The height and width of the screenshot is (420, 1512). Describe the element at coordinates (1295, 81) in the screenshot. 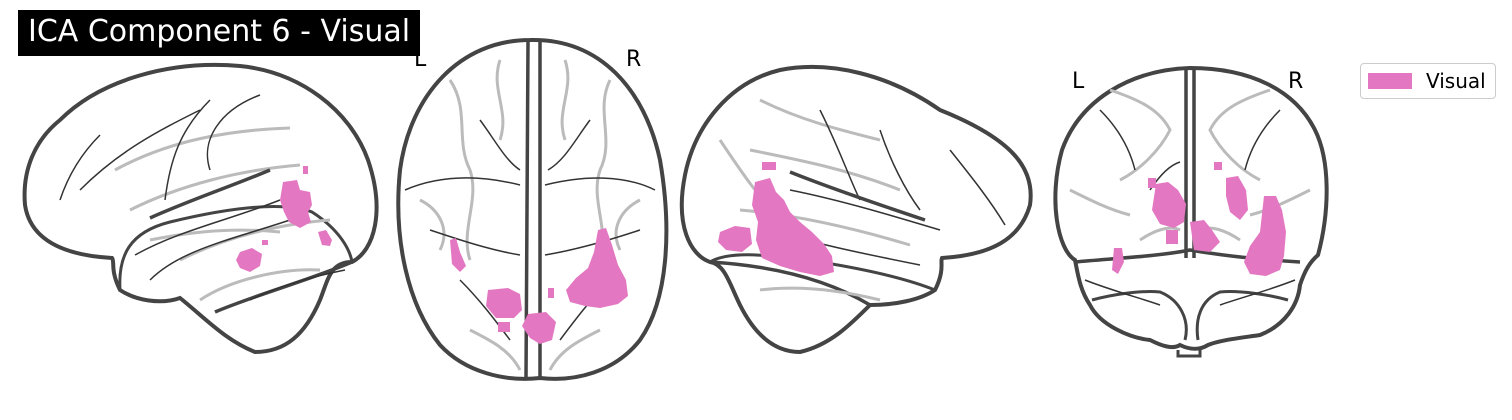

I see `coronal-right-label: R` at that location.